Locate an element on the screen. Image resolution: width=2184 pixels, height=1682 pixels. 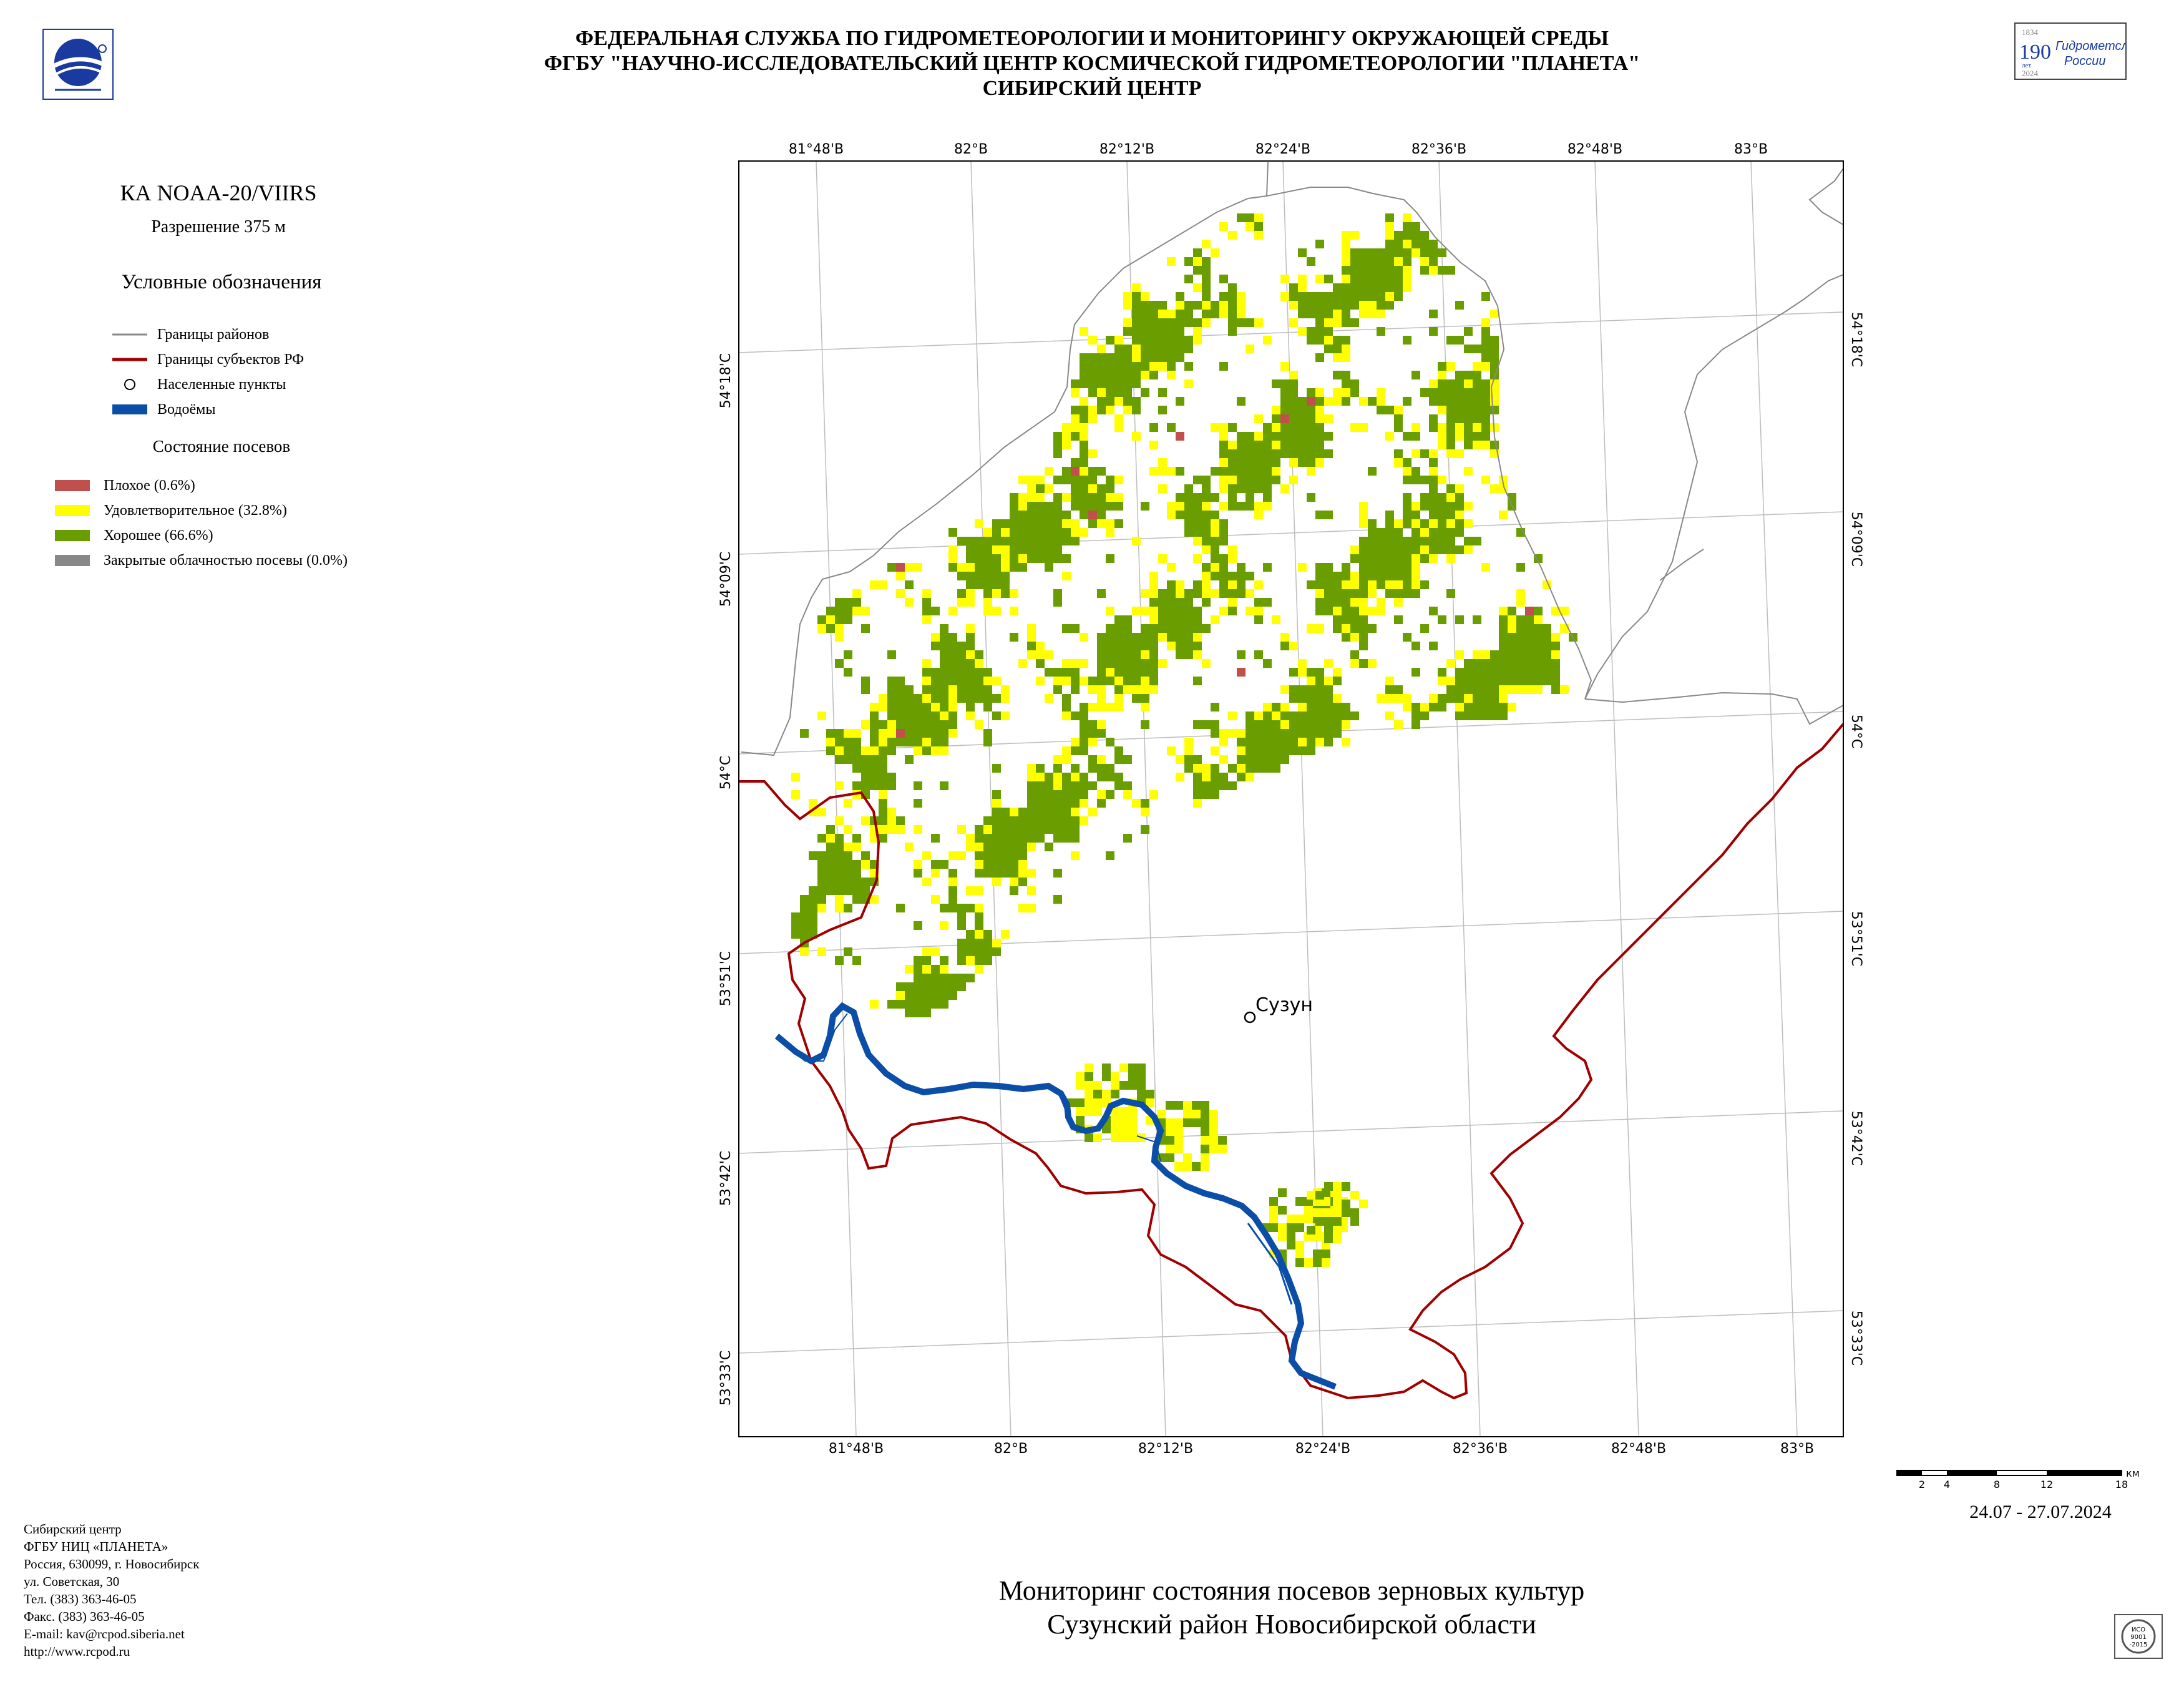
anniversary-badge: 1834 190 лет 2024 Гидрометслужбе России is located at coordinates (2085, 51).